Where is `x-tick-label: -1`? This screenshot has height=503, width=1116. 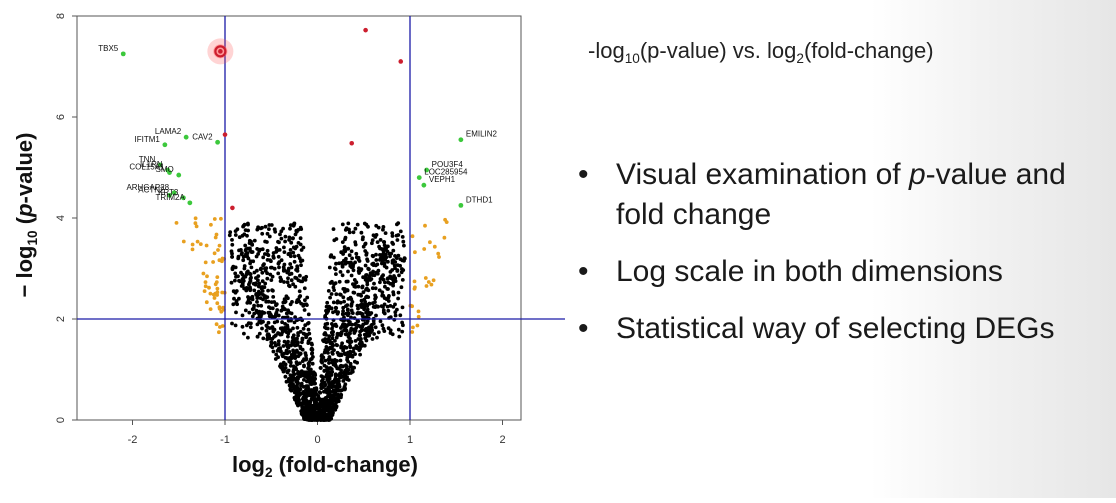 x-tick-label: -1 is located at coordinates (225, 440).